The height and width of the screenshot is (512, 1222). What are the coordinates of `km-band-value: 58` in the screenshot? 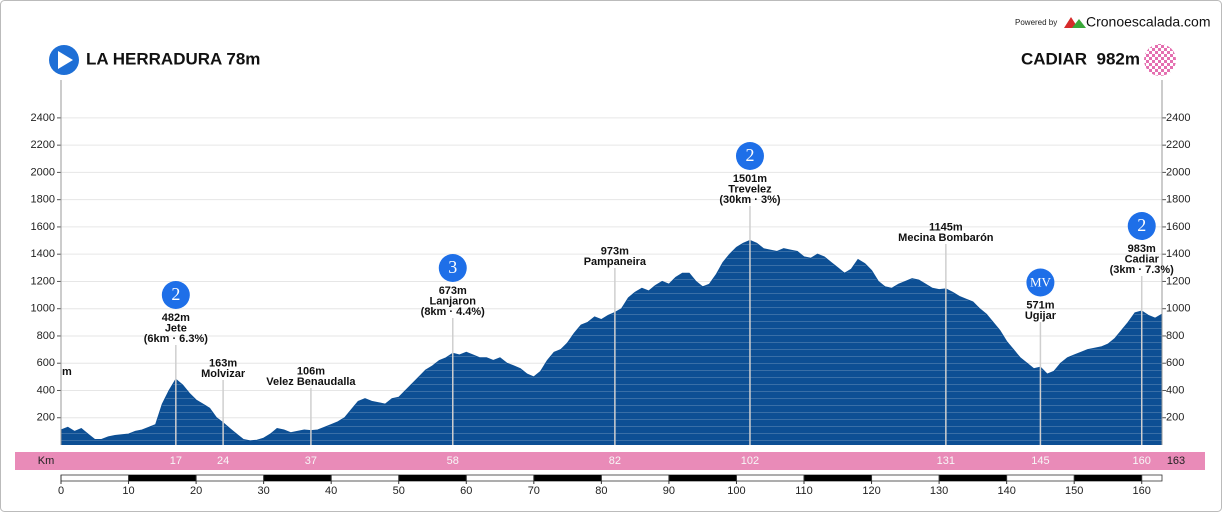 It's located at (453, 461).